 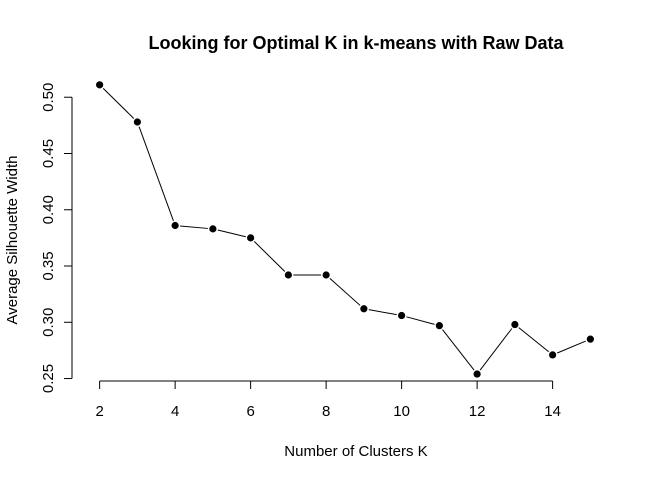 What do you see at coordinates (48, 153) in the screenshot?
I see `y-tick-label: 0.45` at bounding box center [48, 153].